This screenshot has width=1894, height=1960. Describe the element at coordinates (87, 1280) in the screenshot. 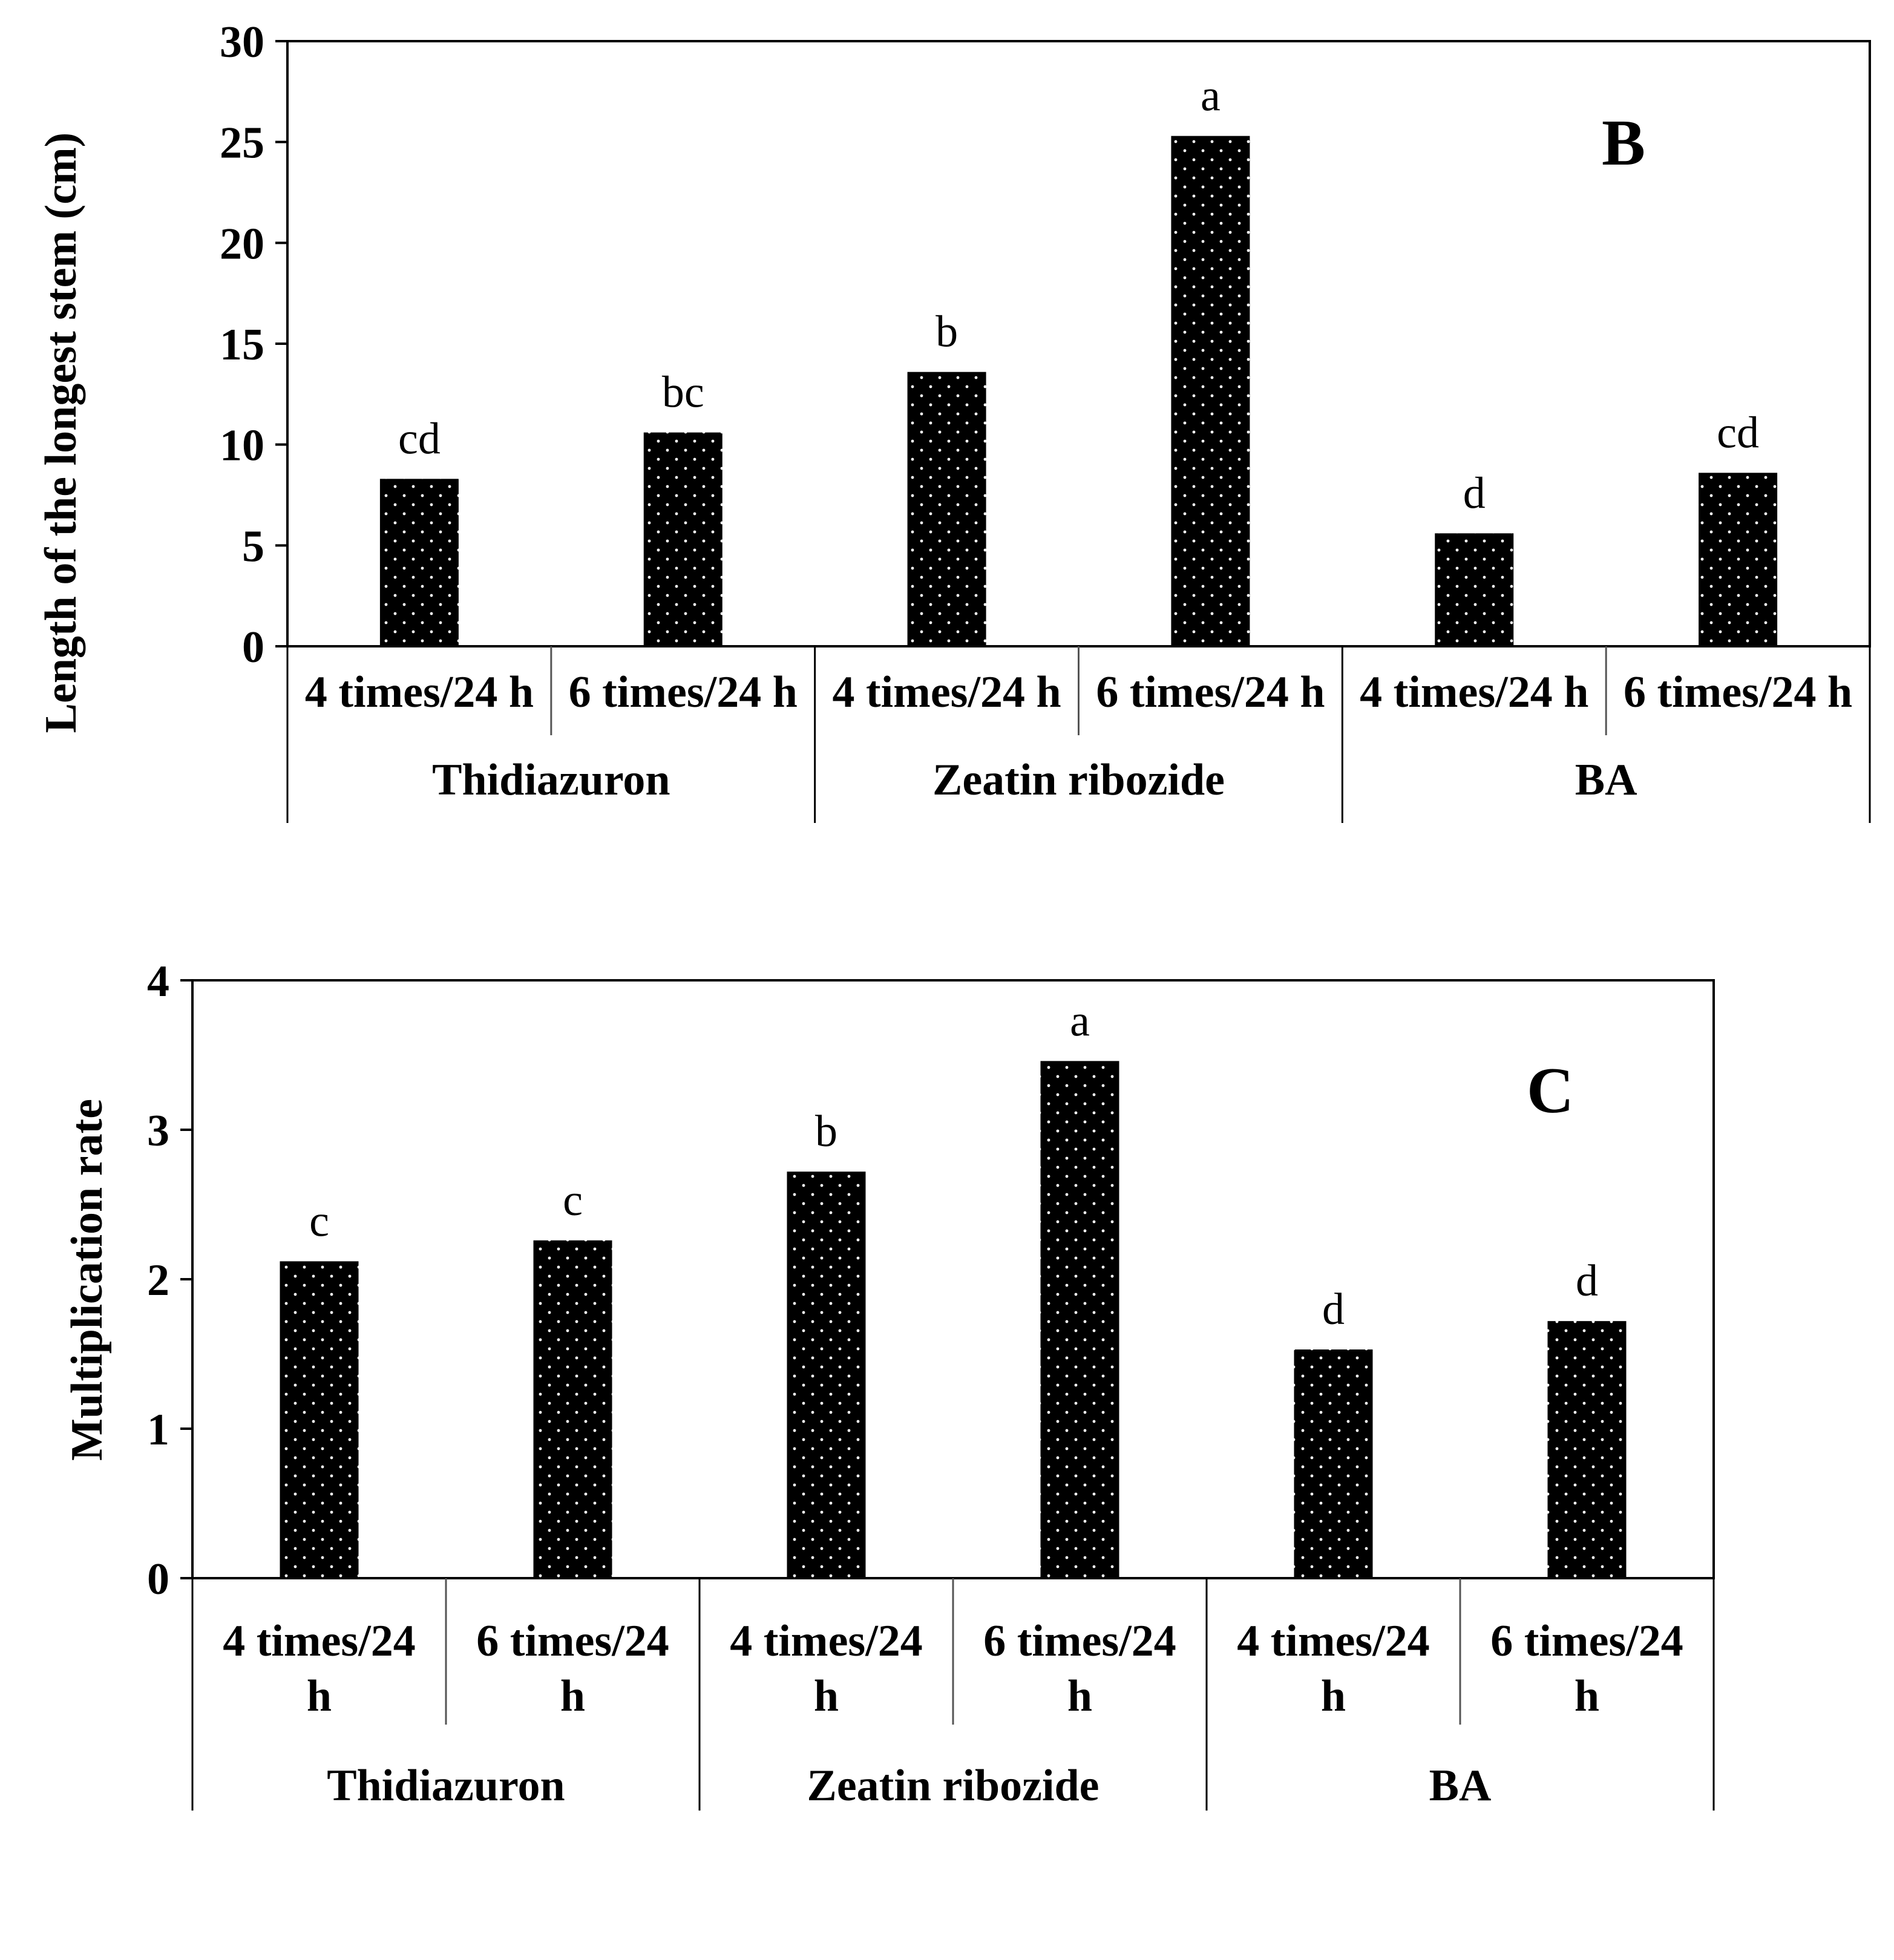

I see `y-axis-title: Multiplication rate` at that location.